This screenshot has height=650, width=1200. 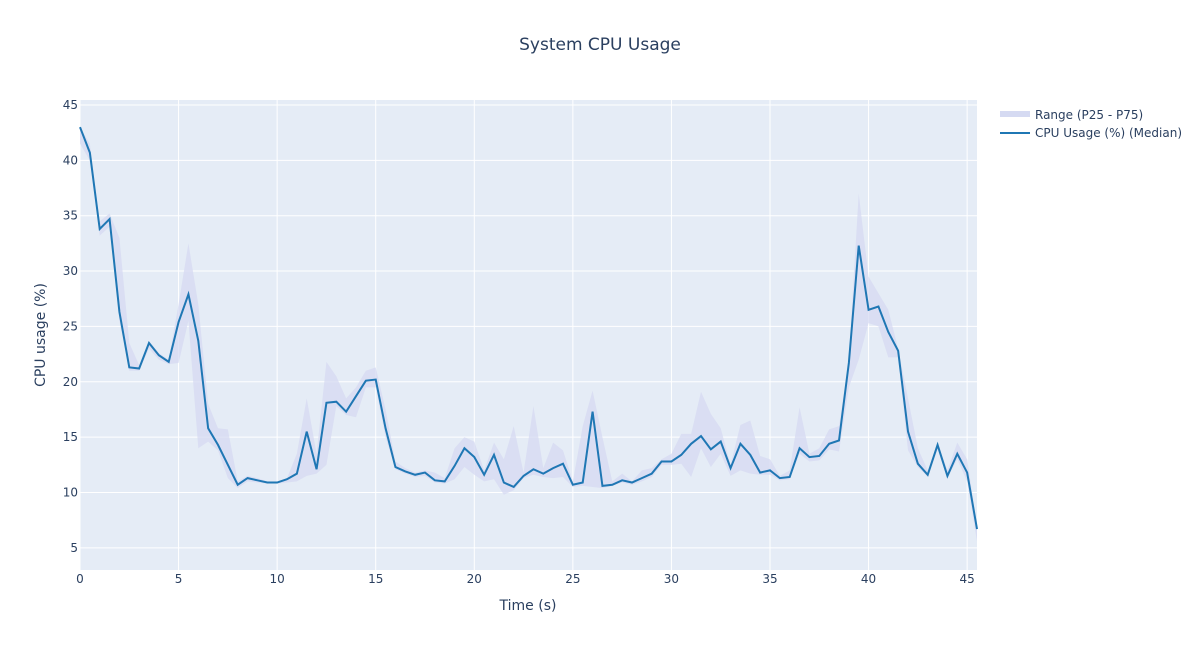 What do you see at coordinates (70, 160) in the screenshot?
I see `y-tick-label: 40` at bounding box center [70, 160].